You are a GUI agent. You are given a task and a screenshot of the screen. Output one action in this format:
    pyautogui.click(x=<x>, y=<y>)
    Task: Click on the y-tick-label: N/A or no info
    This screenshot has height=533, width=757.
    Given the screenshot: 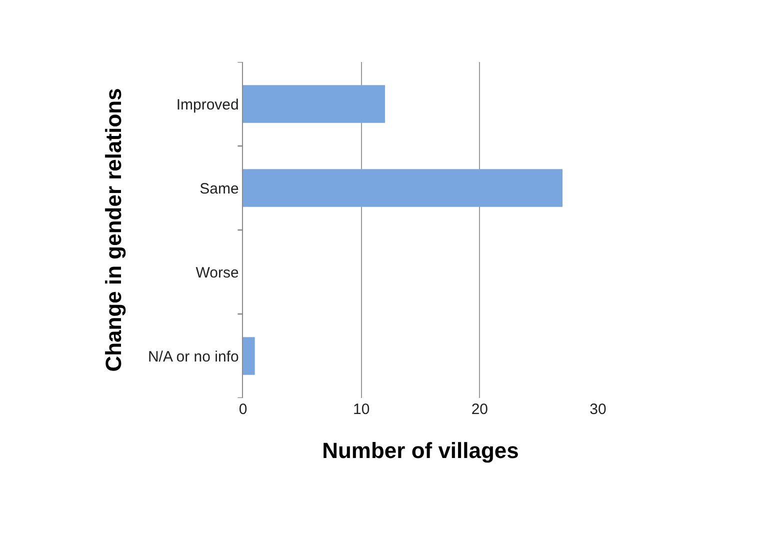 What is the action you would take?
    pyautogui.click(x=193, y=357)
    